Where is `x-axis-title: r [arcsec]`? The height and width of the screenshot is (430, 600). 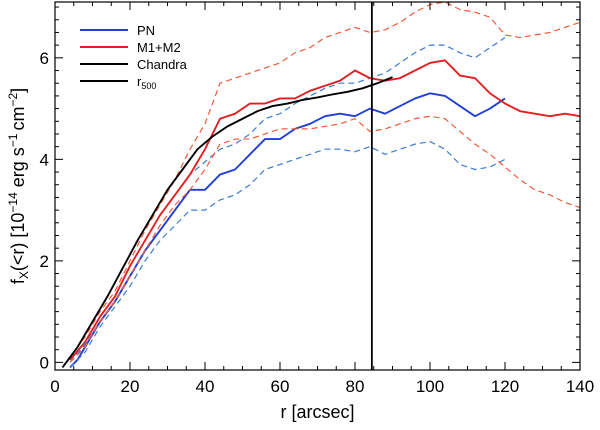 x-axis-title: r [arcsec] is located at coordinates (317, 412).